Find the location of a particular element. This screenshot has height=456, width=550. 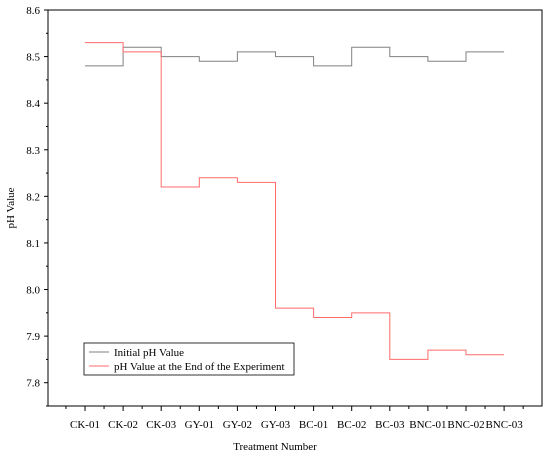

x-tick-label: CK-03 is located at coordinates (161, 425).